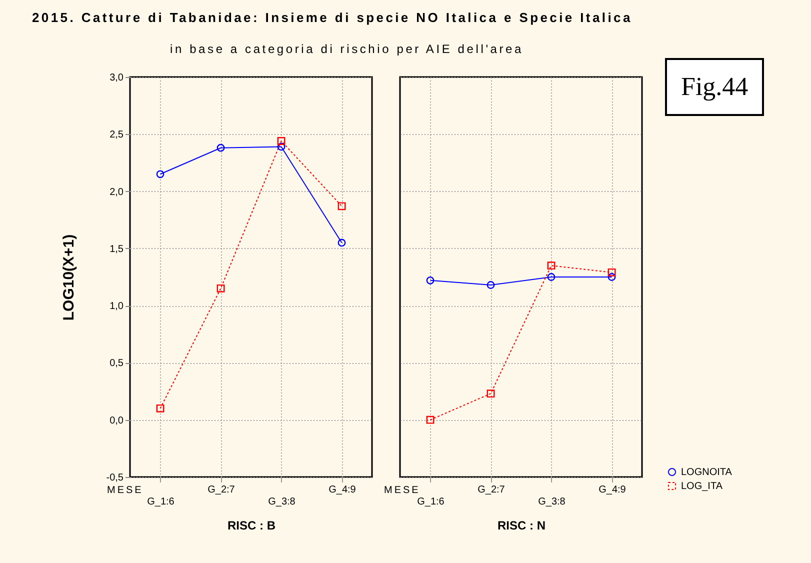  I want to click on y-axis-title: LOG10(X+1), so click(69, 277).